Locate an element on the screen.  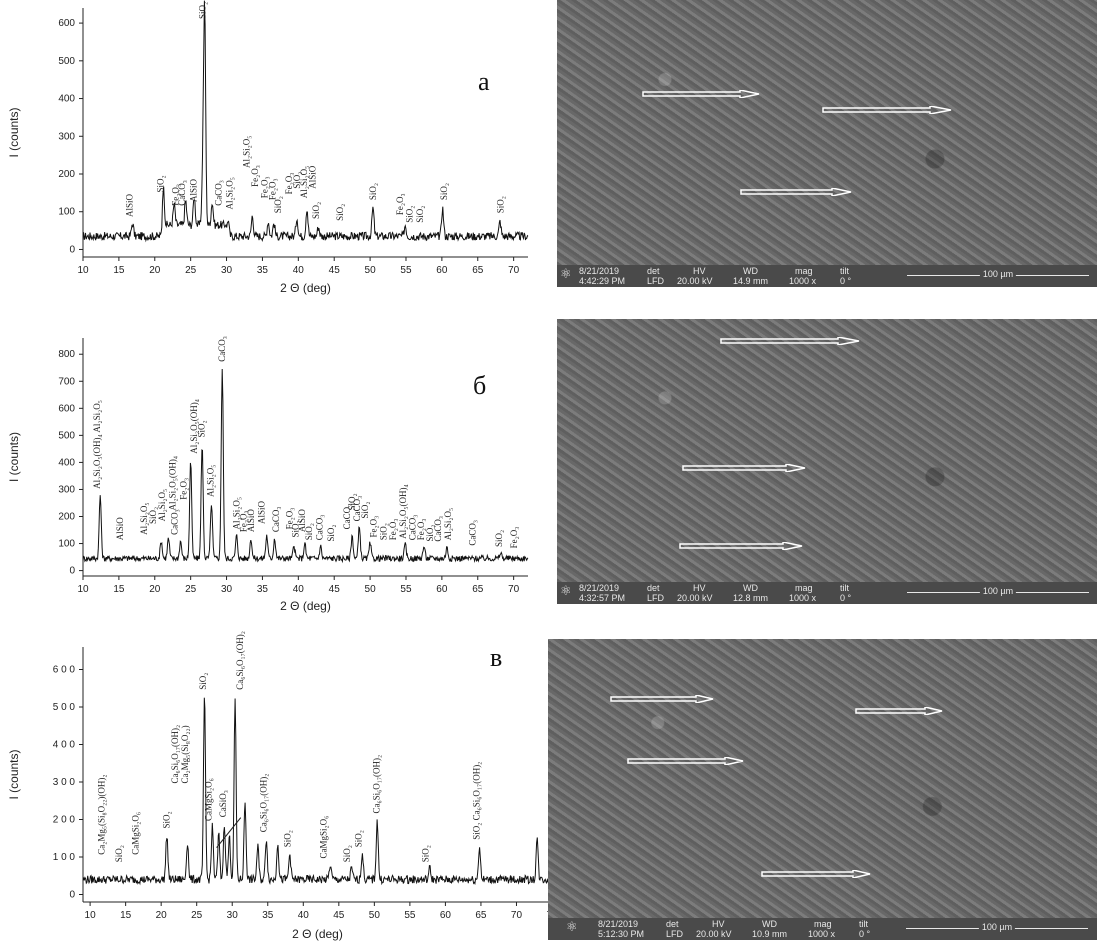
peak-label: Ca₂Mg₅(Si₈O₂₂)(OH)₂ is located at coordinates (101, 814).